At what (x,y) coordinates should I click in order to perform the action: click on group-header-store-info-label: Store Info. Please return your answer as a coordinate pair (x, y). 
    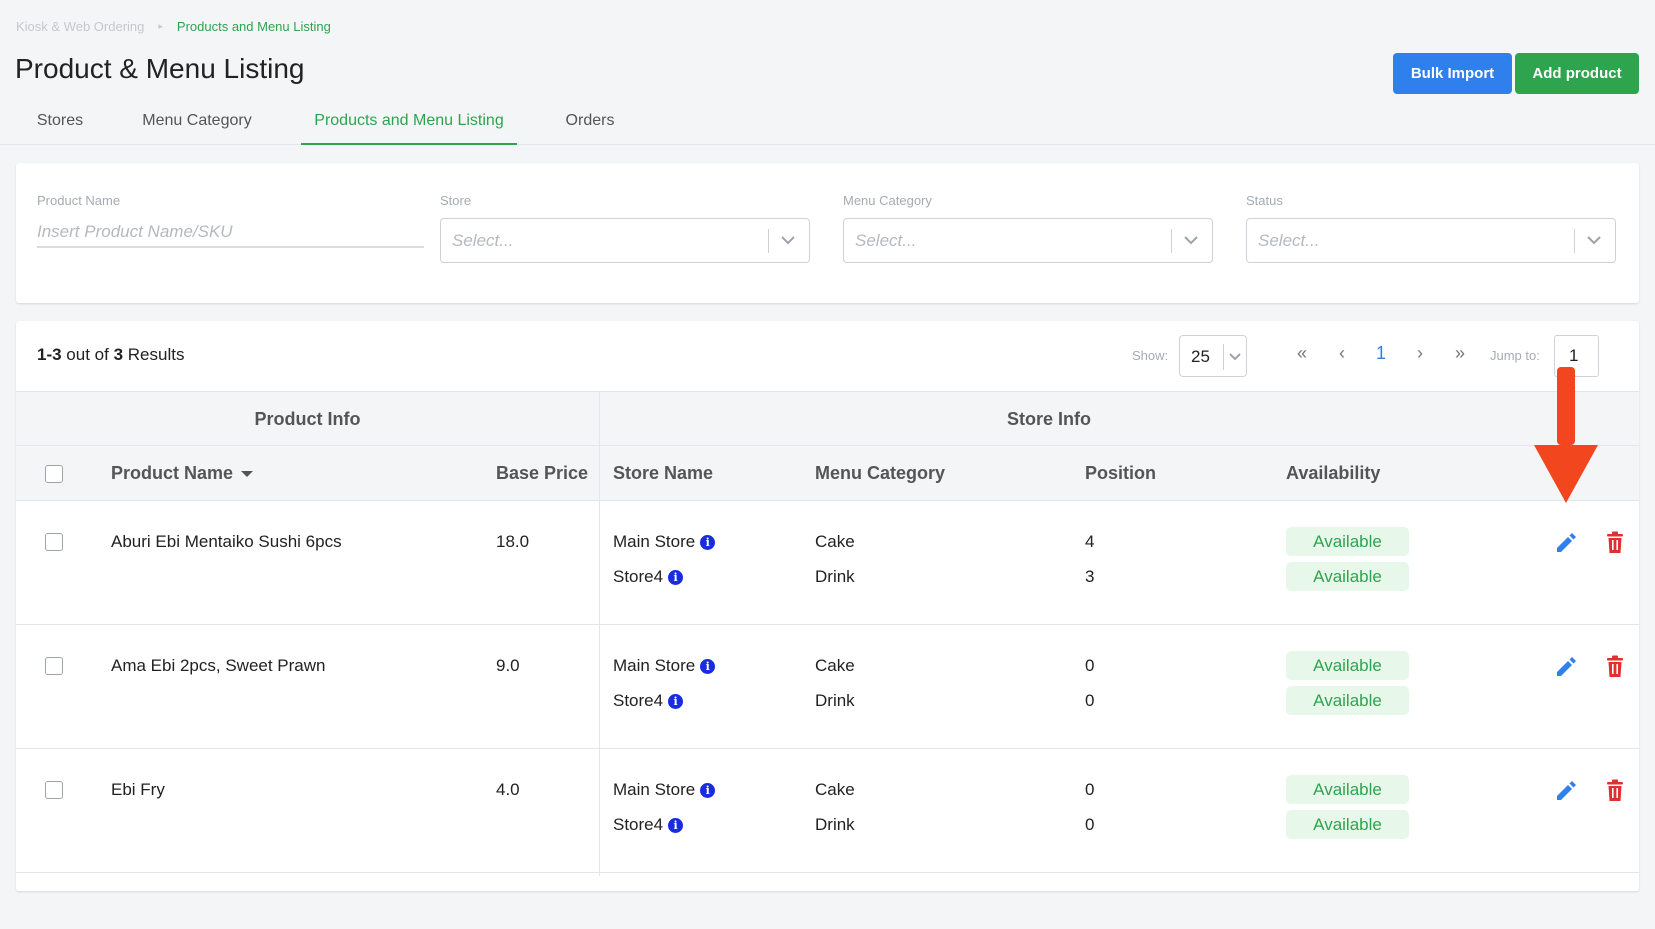
    Looking at the image, I should click on (1049, 419).